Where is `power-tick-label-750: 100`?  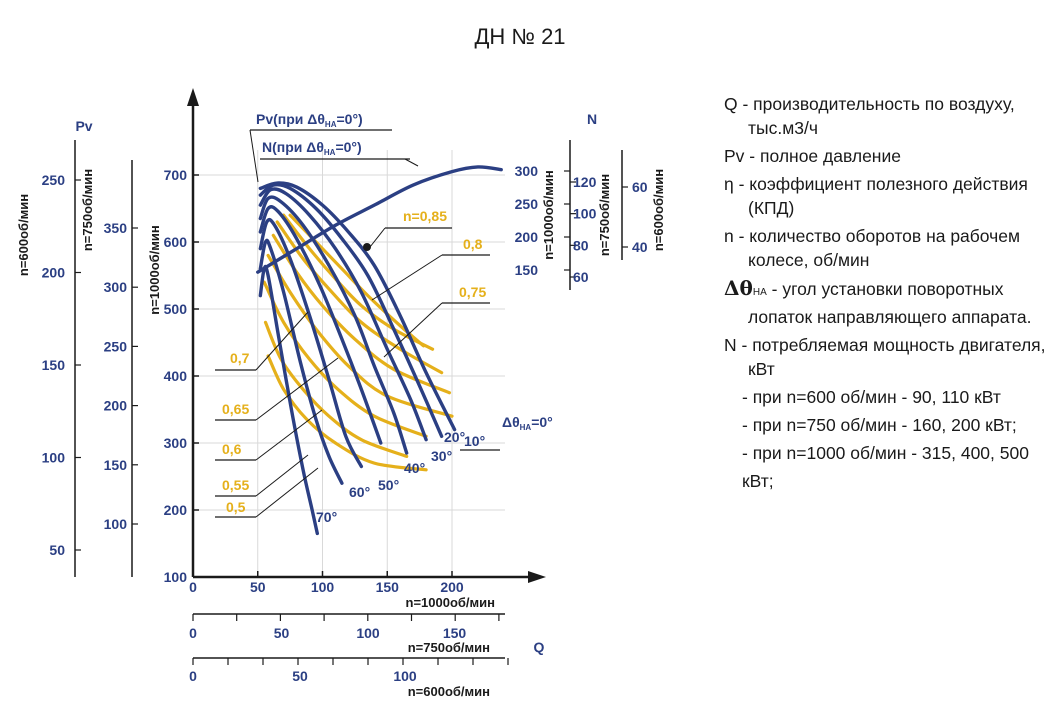
power-tick-label-750: 100 is located at coordinates (585, 214).